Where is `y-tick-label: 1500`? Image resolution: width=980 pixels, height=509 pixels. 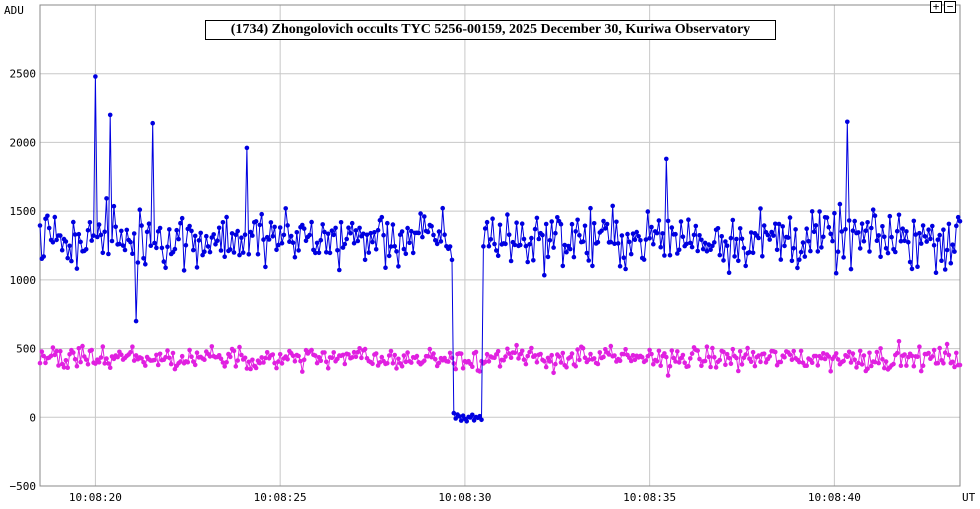
y-tick-label: 1500 is located at coordinates (23, 211).